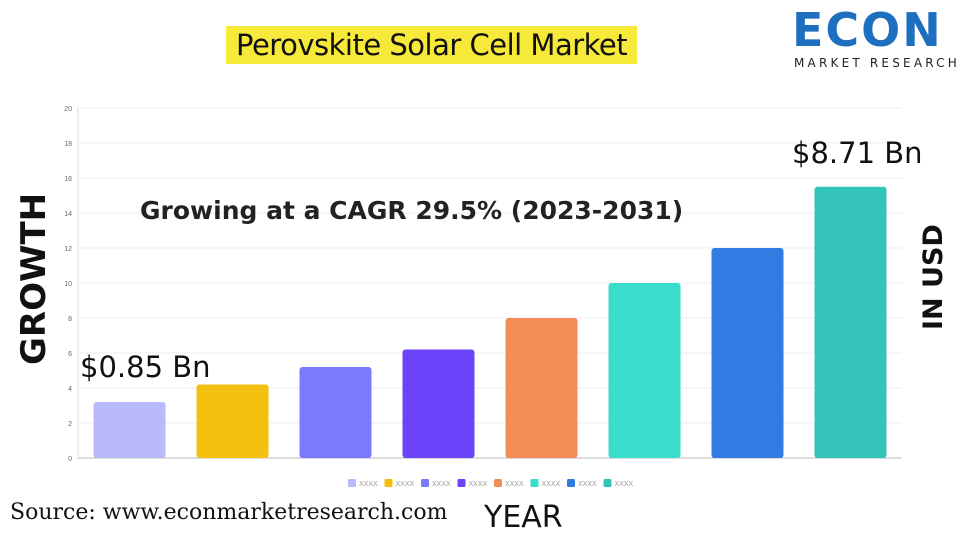 The width and height of the screenshot is (978, 538). Describe the element at coordinates (877, 63) in the screenshot. I see `logo-subtitle: MARKET RESEARCH` at that location.